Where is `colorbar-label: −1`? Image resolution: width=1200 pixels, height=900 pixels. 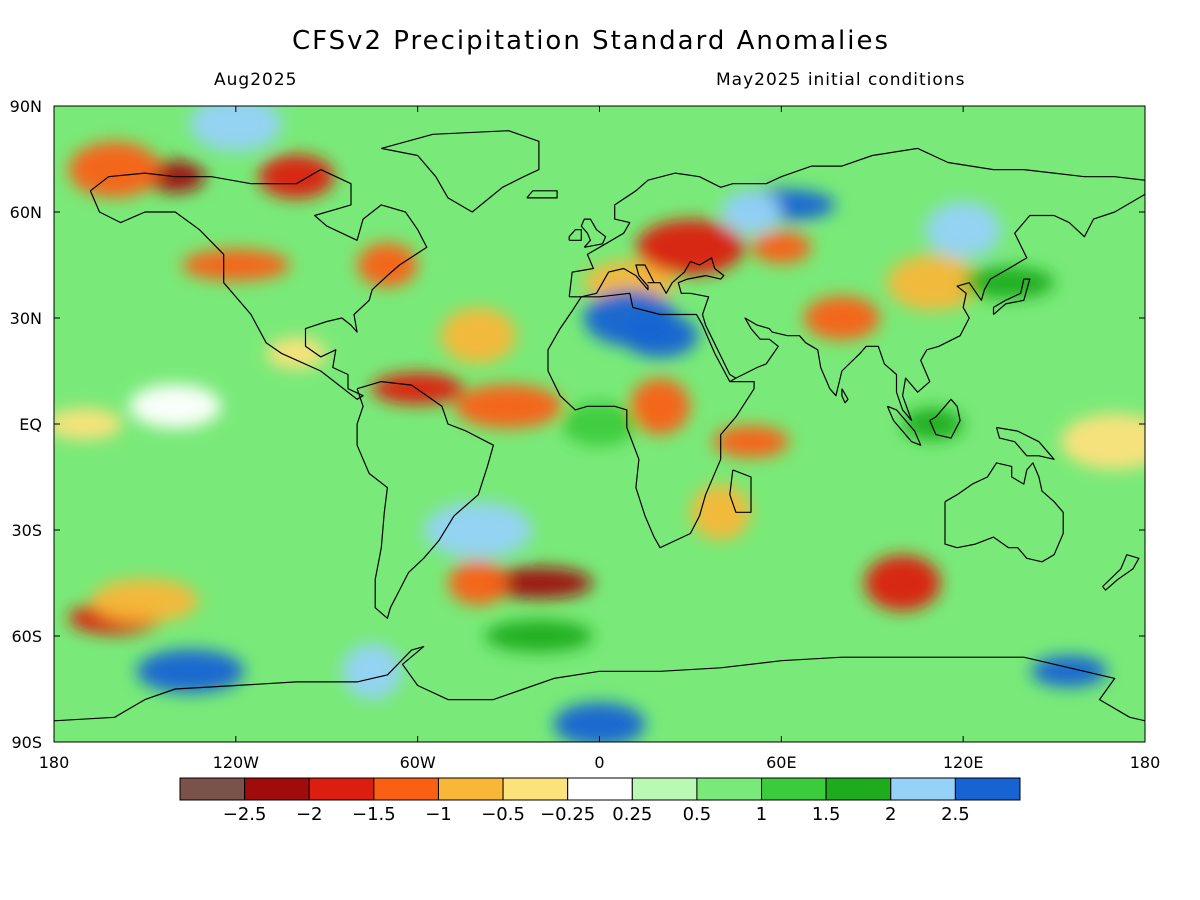
colorbar-label: −1 is located at coordinates (438, 814).